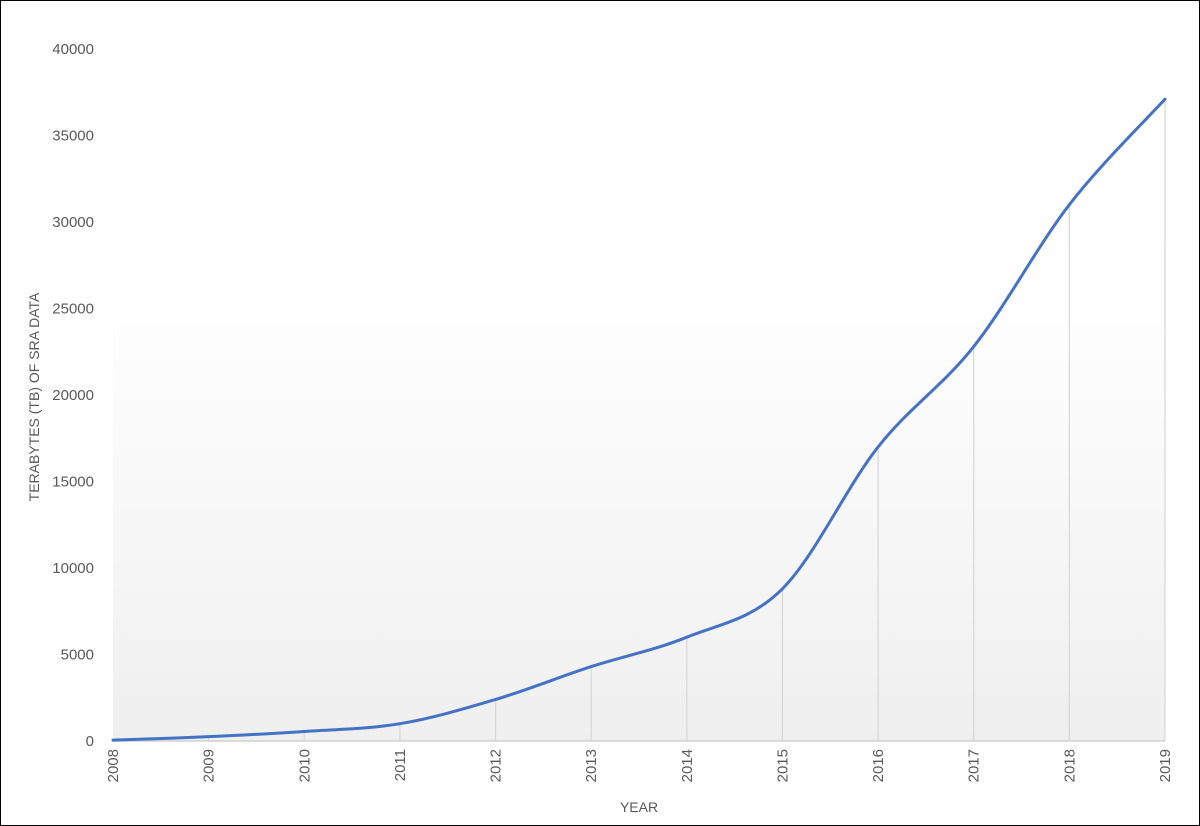  Describe the element at coordinates (1165, 765) in the screenshot. I see `x-tick-label: 2019` at that location.